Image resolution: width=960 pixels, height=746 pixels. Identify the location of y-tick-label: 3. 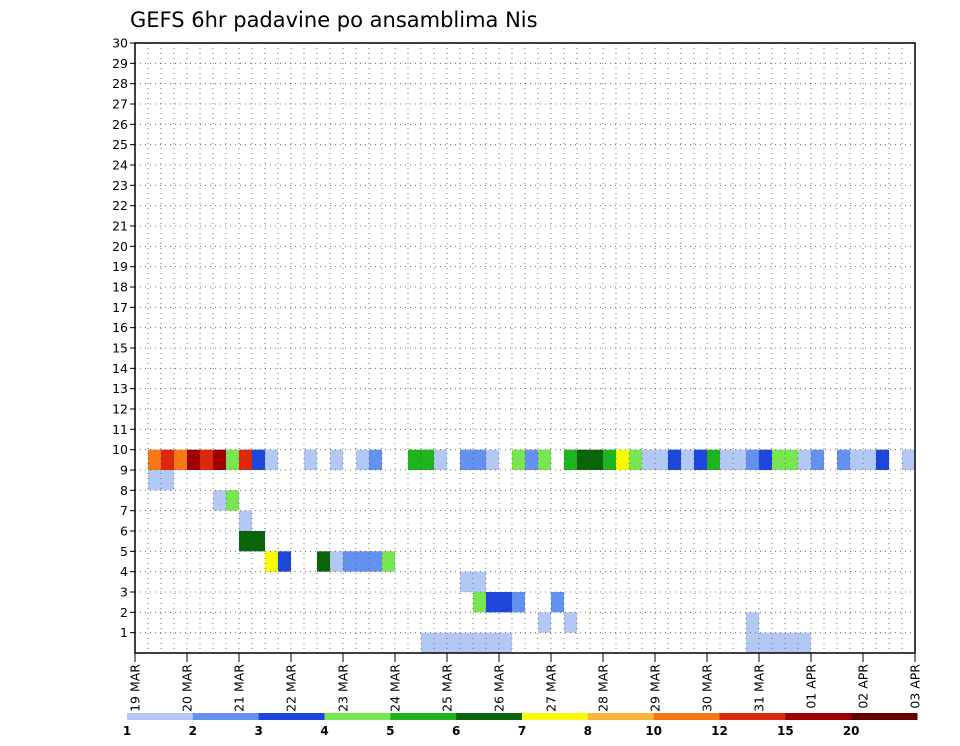
(124, 592).